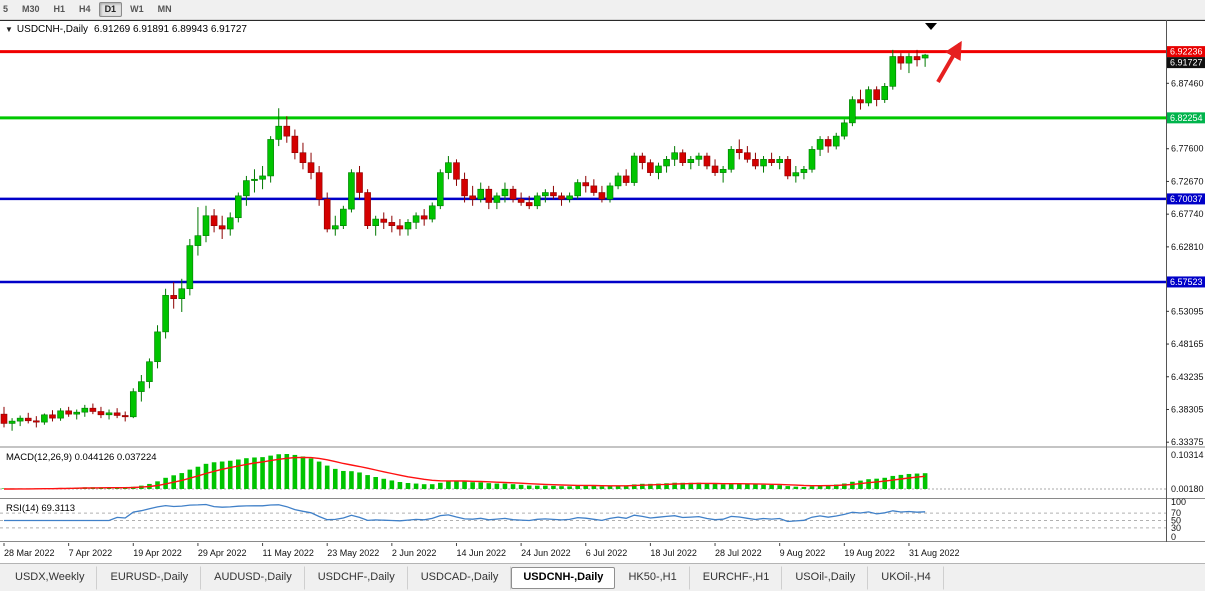  I want to click on price-axis-label: 6.77600, so click(1187, 149).